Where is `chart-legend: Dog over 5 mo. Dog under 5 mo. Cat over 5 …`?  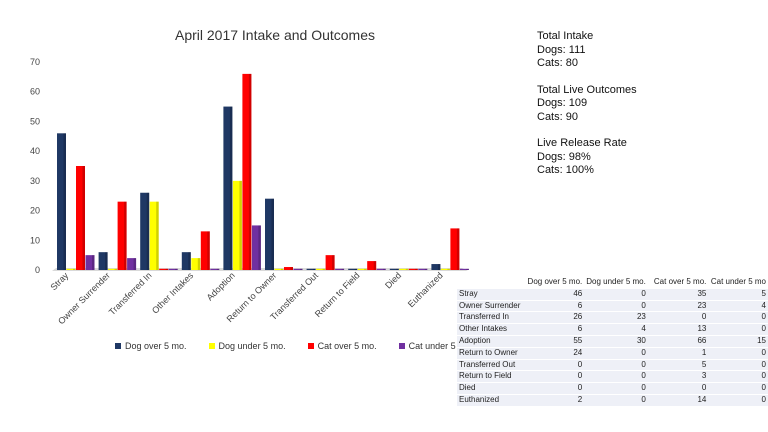 chart-legend: Dog over 5 mo. Dog under 5 mo. Cat over 5 … is located at coordinates (293, 346).